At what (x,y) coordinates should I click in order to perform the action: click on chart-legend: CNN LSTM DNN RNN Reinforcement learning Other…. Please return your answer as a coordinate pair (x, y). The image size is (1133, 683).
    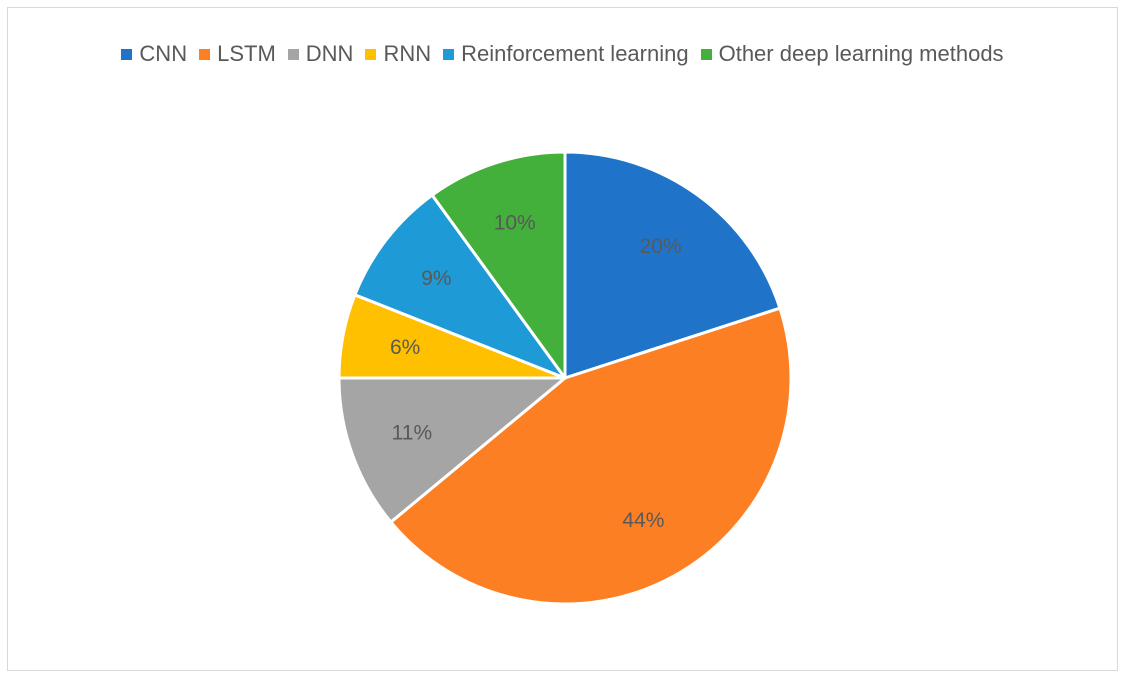
    Looking at the image, I should click on (562, 54).